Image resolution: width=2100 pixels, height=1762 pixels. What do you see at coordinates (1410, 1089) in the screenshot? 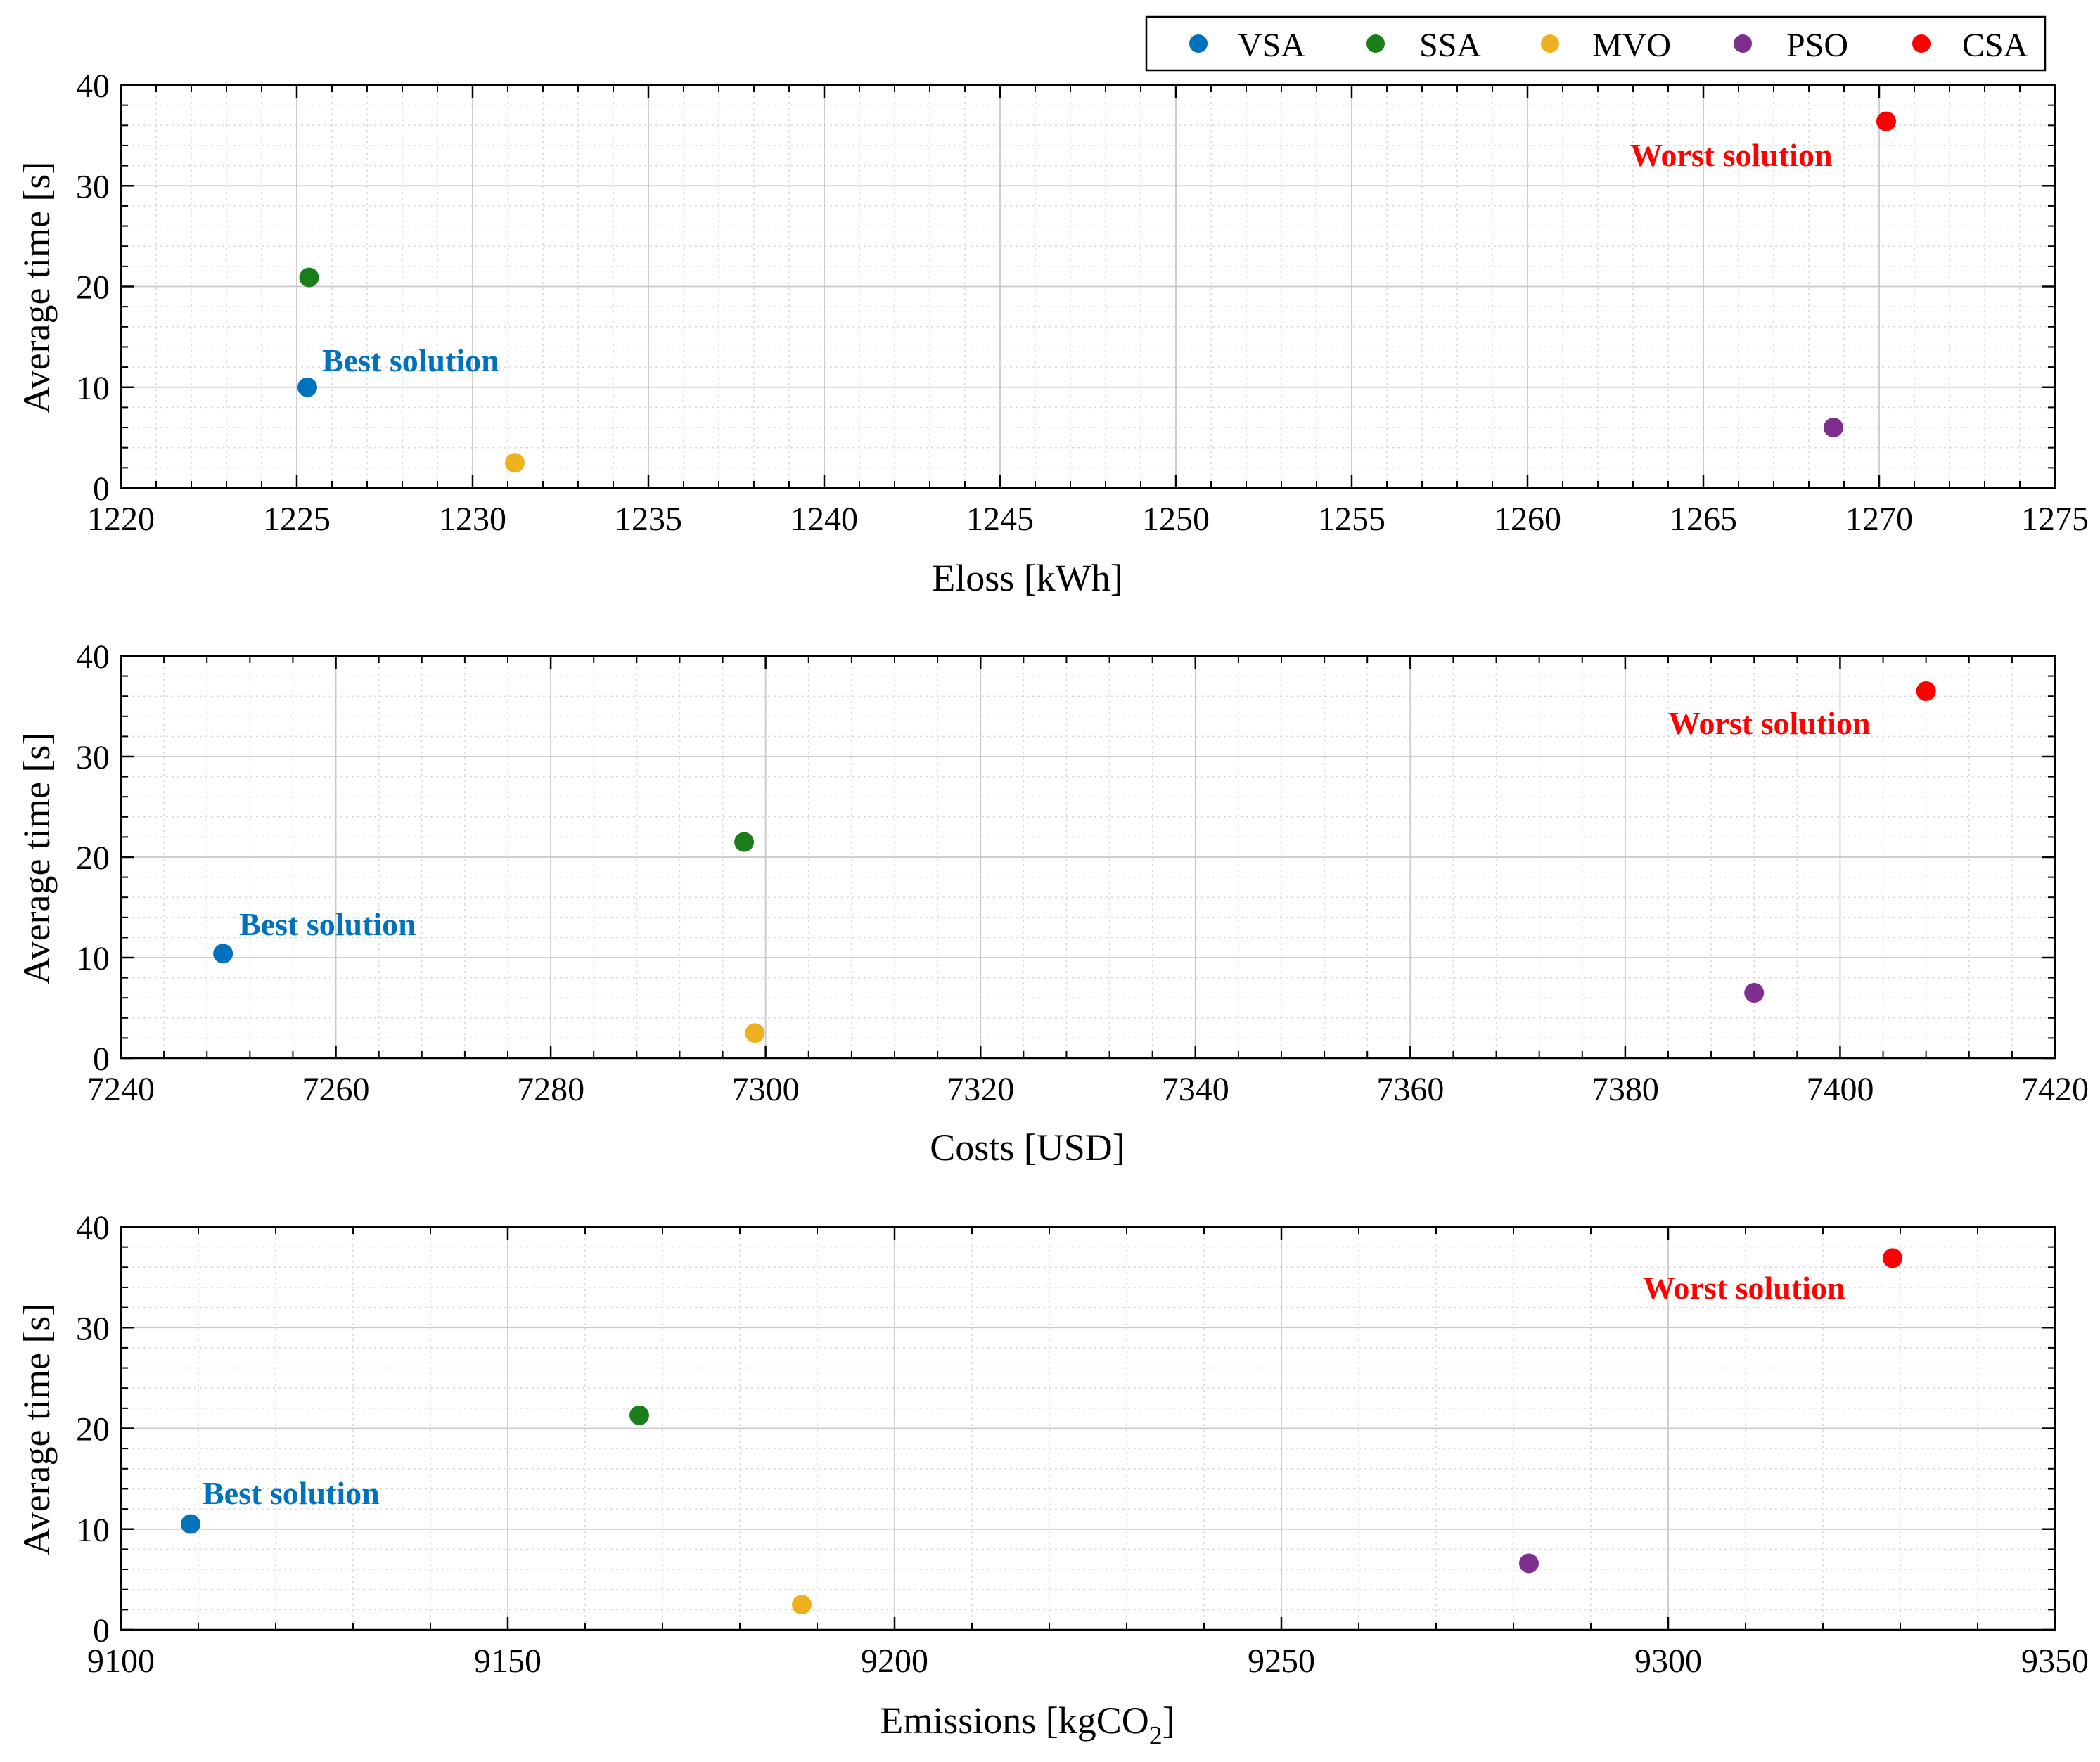
I see `x-tick-label: 7360` at bounding box center [1410, 1089].